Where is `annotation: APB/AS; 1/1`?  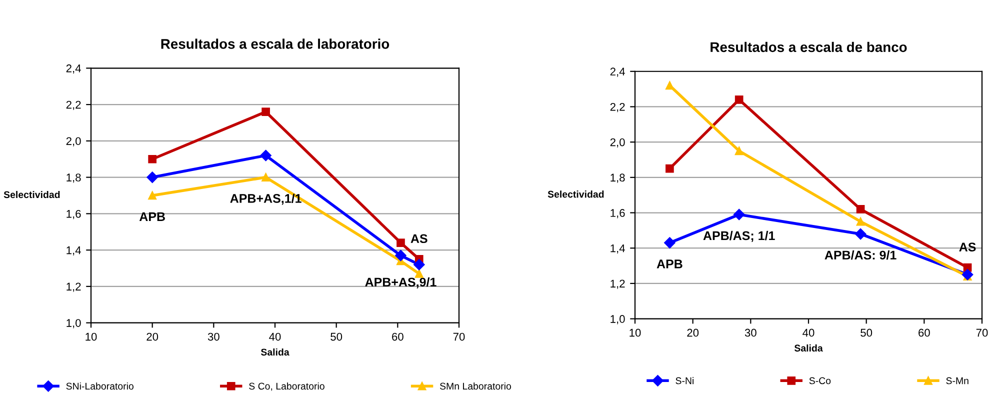 annotation: APB/AS; 1/1 is located at coordinates (739, 236).